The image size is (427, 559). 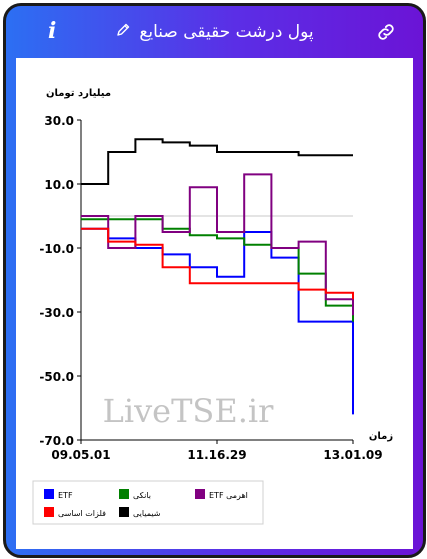 I want to click on x-tick-label: 13.01.09, so click(x=352, y=455).